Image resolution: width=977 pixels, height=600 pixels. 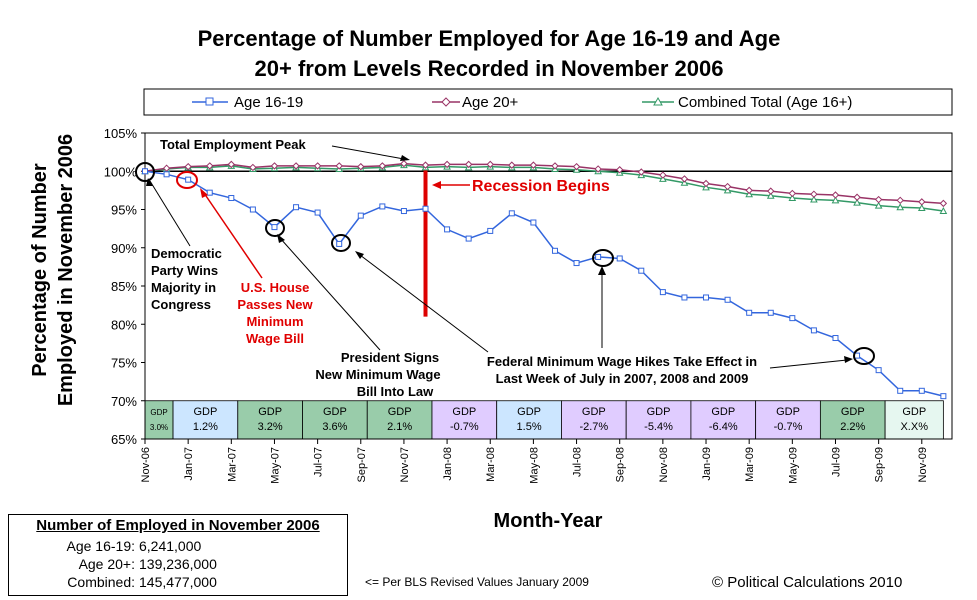 I want to click on y-tick-label-5: 90%, so click(x=124, y=248).